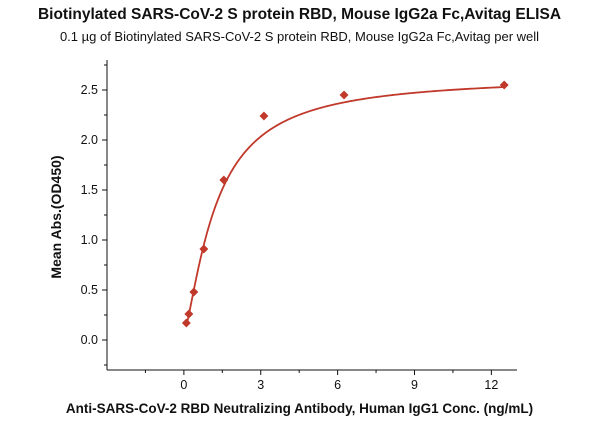 The image size is (599, 428). I want to click on y-tick-label: 2.0, so click(89, 140).